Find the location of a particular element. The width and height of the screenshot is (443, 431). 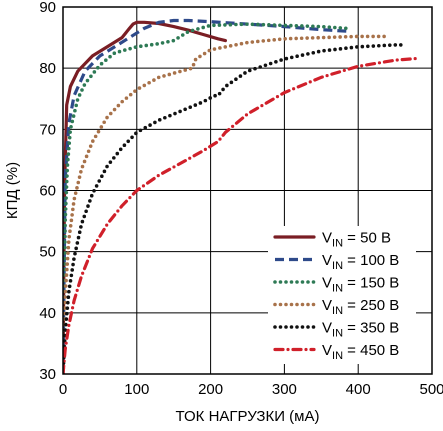

x-tick-label: 300 is located at coordinates (284, 389).